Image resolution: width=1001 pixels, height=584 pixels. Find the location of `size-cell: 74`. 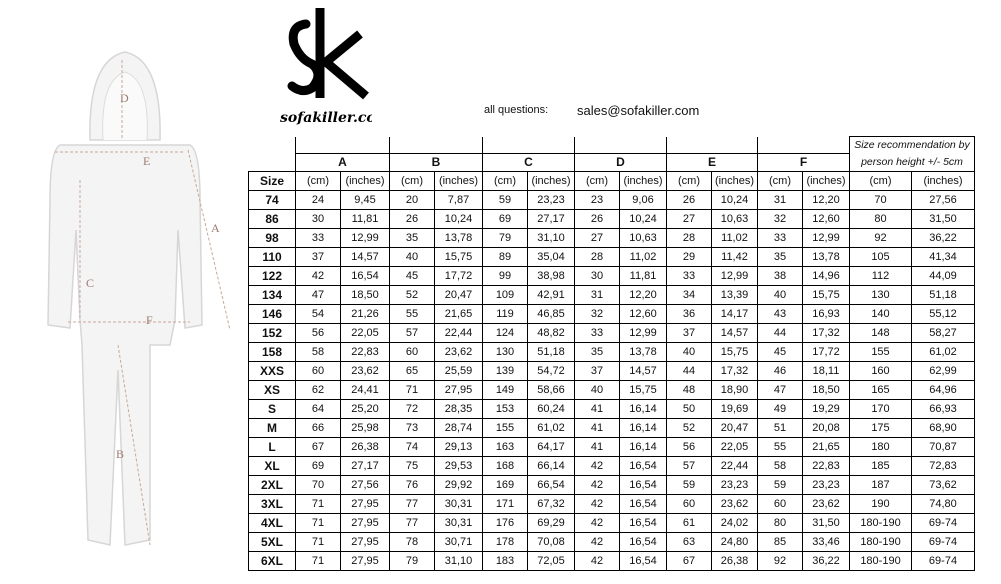

size-cell: 74 is located at coordinates (272, 200).